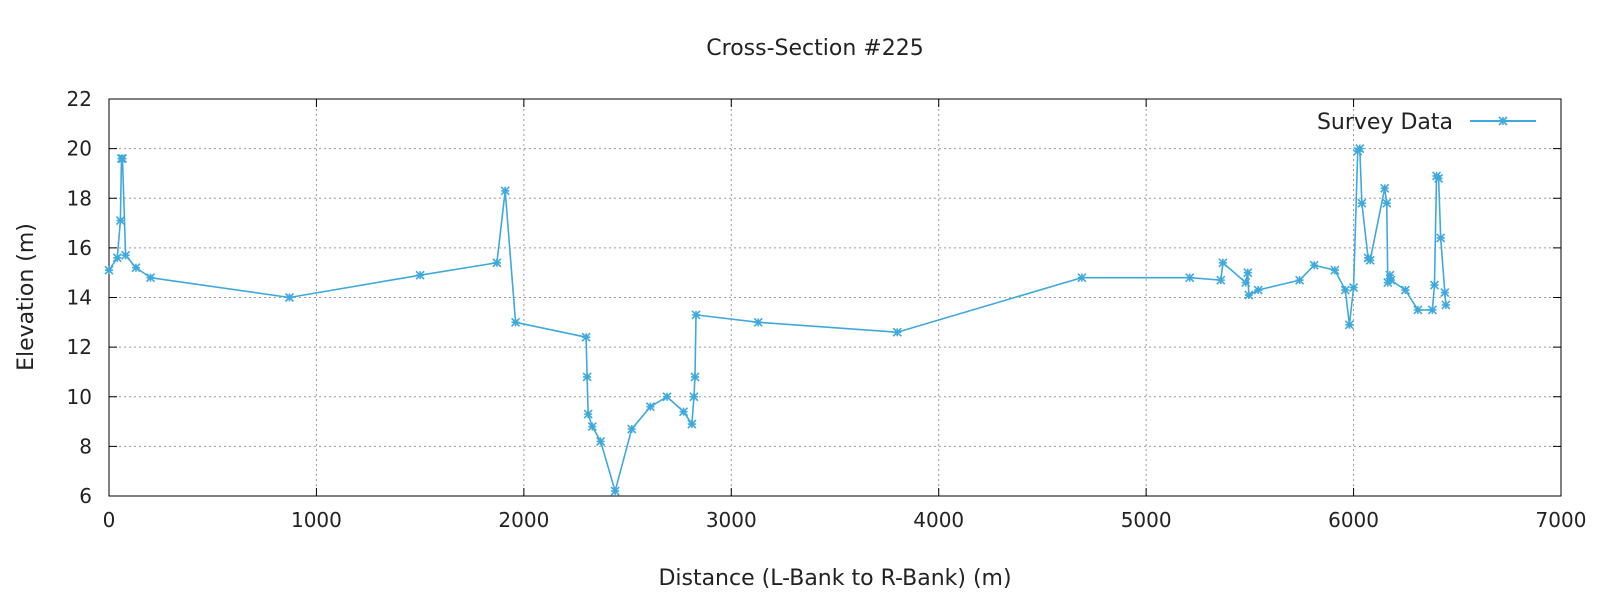 The height and width of the screenshot is (600, 1600). What do you see at coordinates (85, 446) in the screenshot?
I see `y-tick-label: 8` at bounding box center [85, 446].